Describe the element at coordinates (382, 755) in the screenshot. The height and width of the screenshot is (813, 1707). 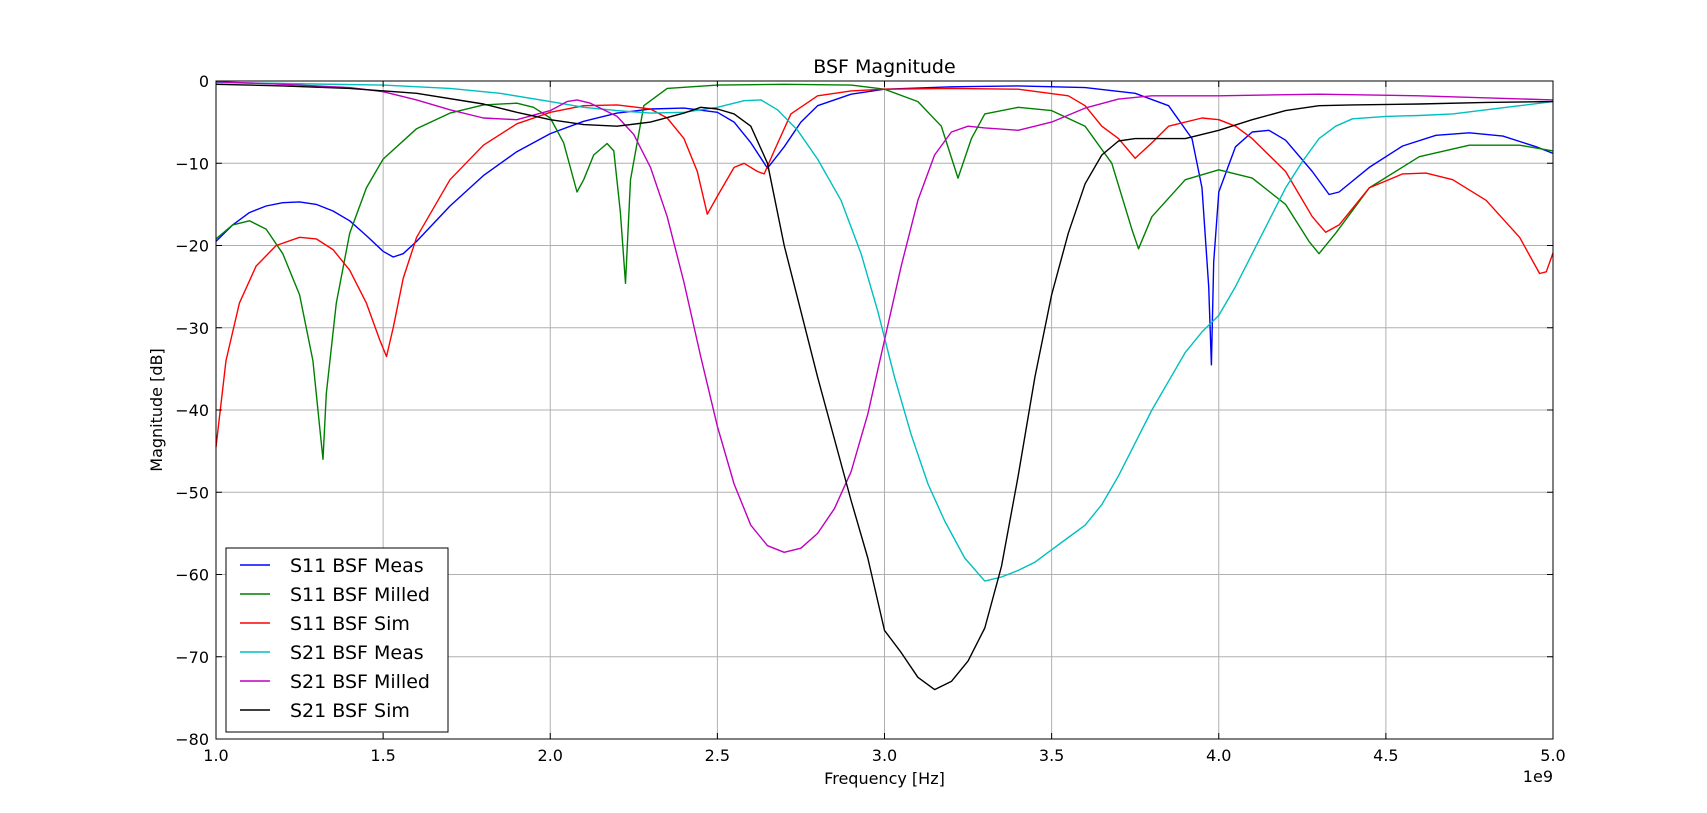
I see `x-tick-label: 1.5` at that location.